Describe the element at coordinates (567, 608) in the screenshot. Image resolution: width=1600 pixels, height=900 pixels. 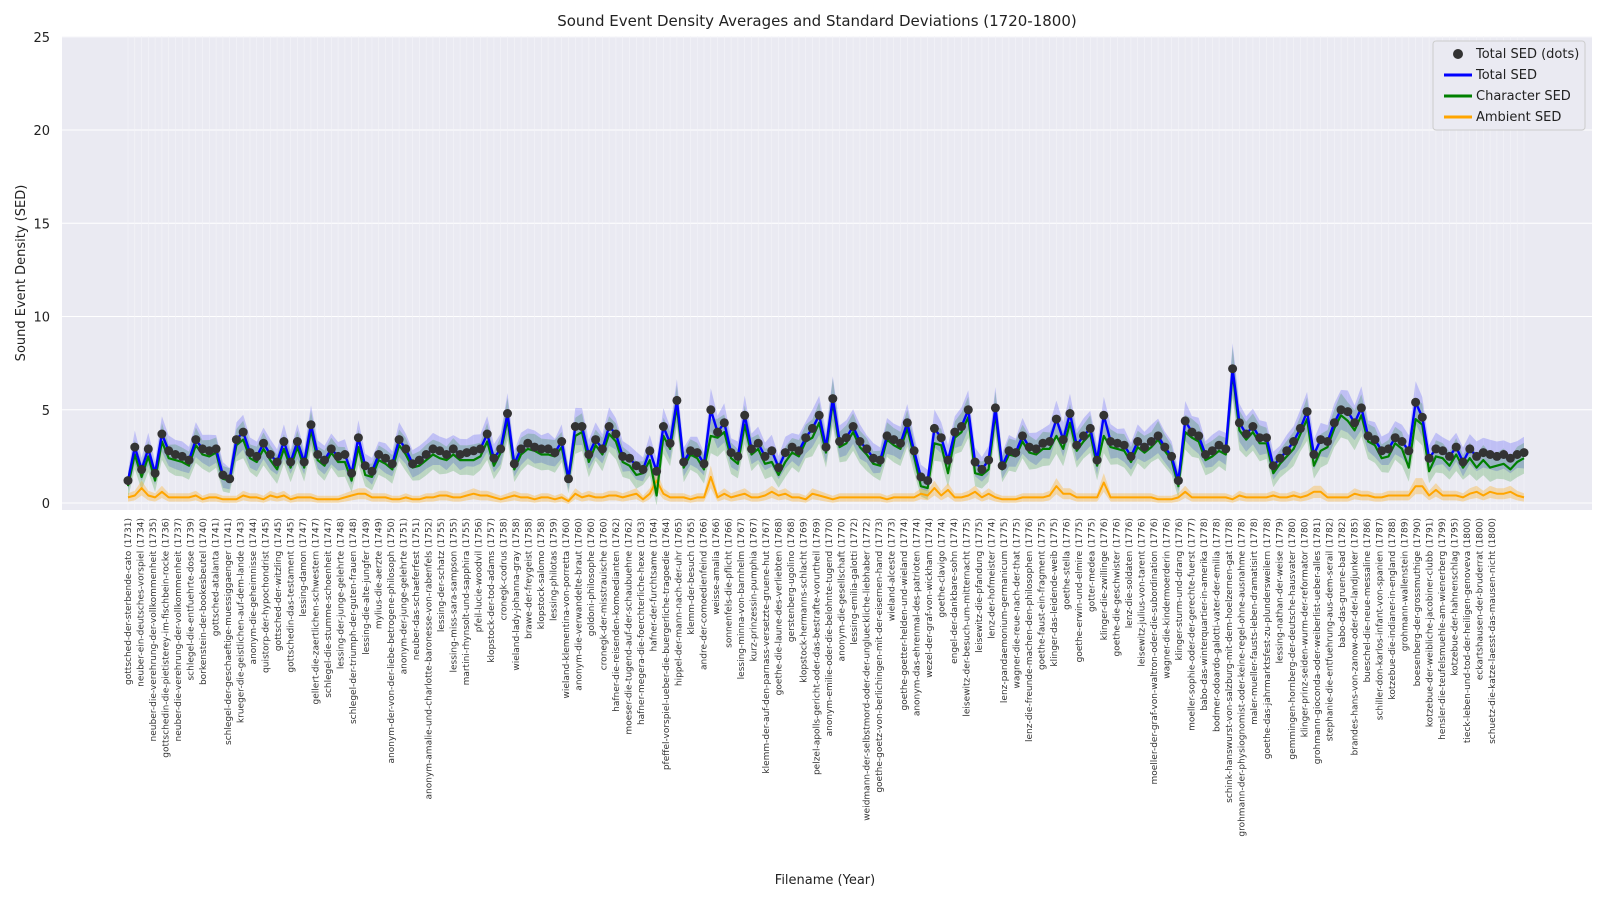
I see `x-tick-label: wieland-klementina-von-porretta (1760)` at that location.